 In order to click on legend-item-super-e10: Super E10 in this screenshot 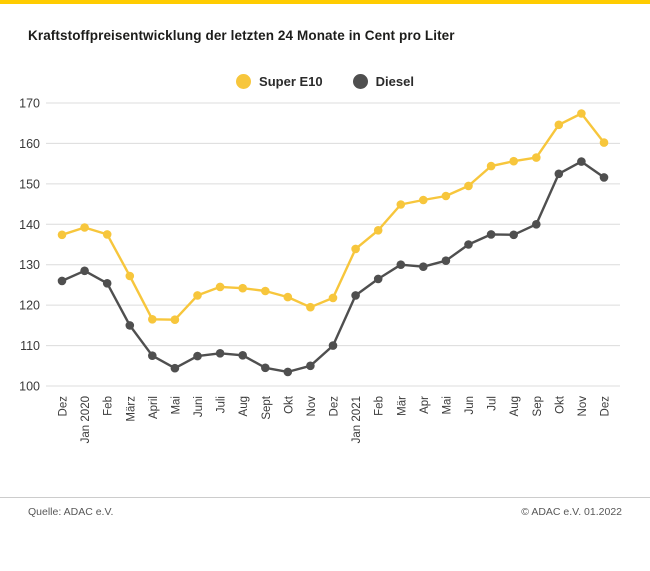, I will do `click(279, 81)`.